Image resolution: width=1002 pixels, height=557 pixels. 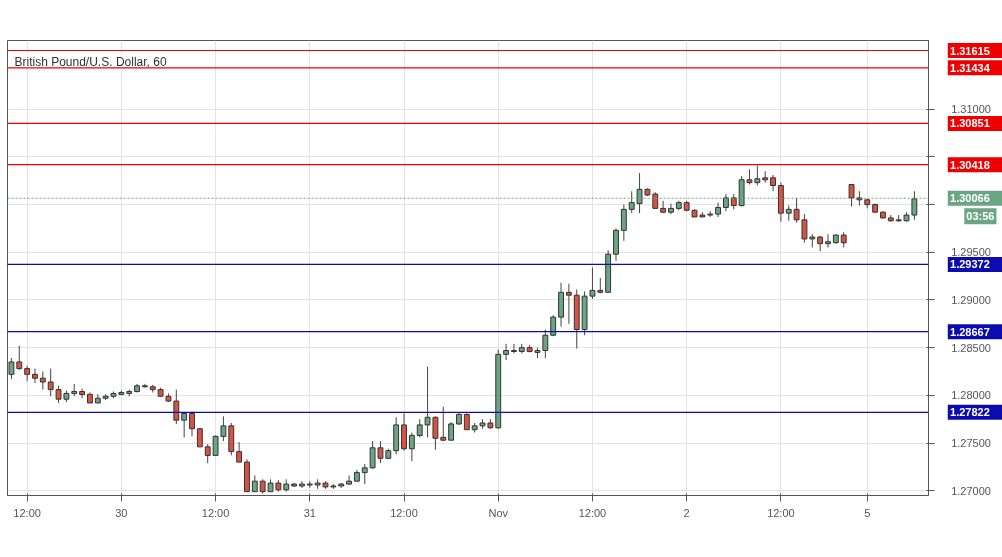 I want to click on y-tick-label: 1.29000, so click(x=971, y=299).